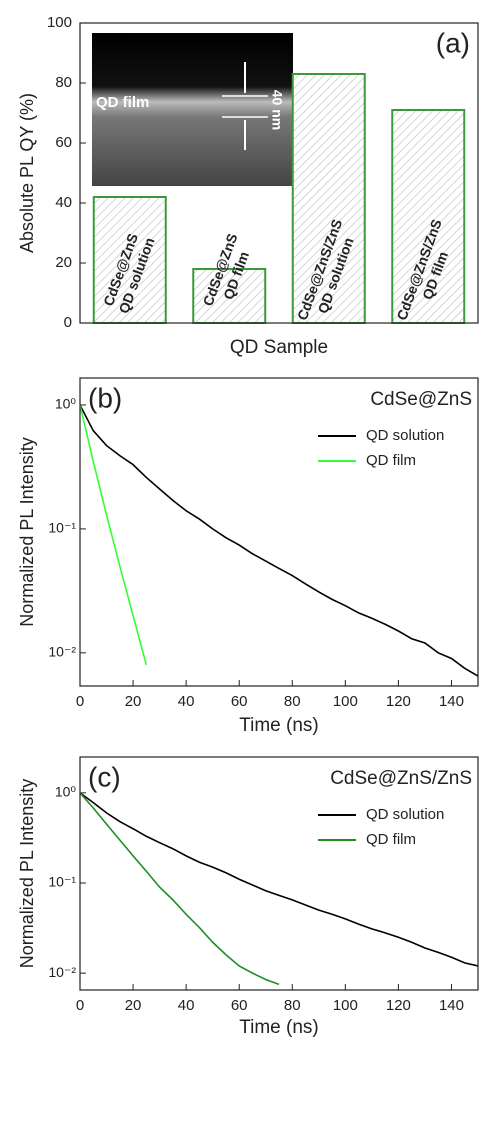 The image size is (489, 1130). Describe the element at coordinates (59, 22) in the screenshot. I see `y-tick-label: 100` at that location.